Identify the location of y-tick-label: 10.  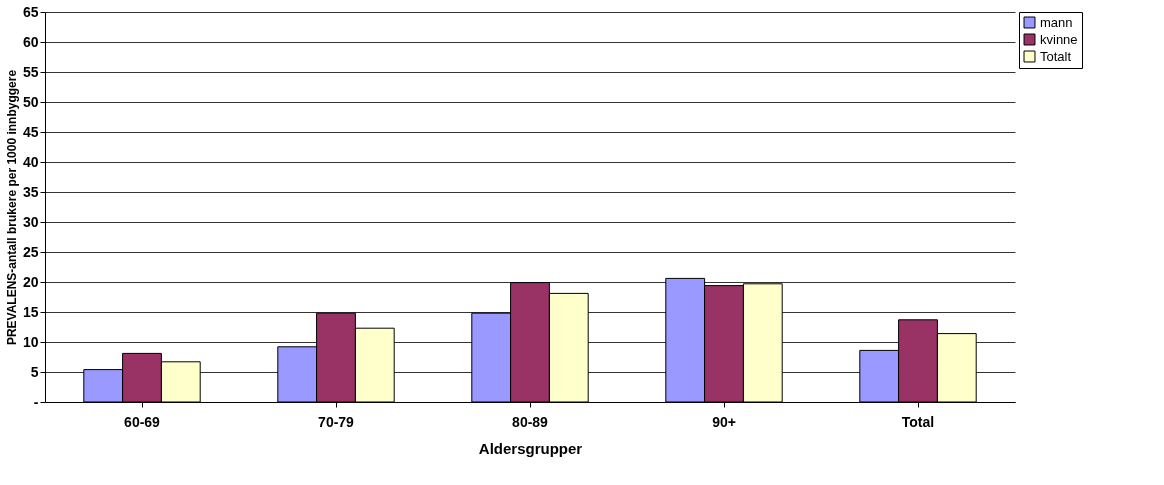
(30, 341).